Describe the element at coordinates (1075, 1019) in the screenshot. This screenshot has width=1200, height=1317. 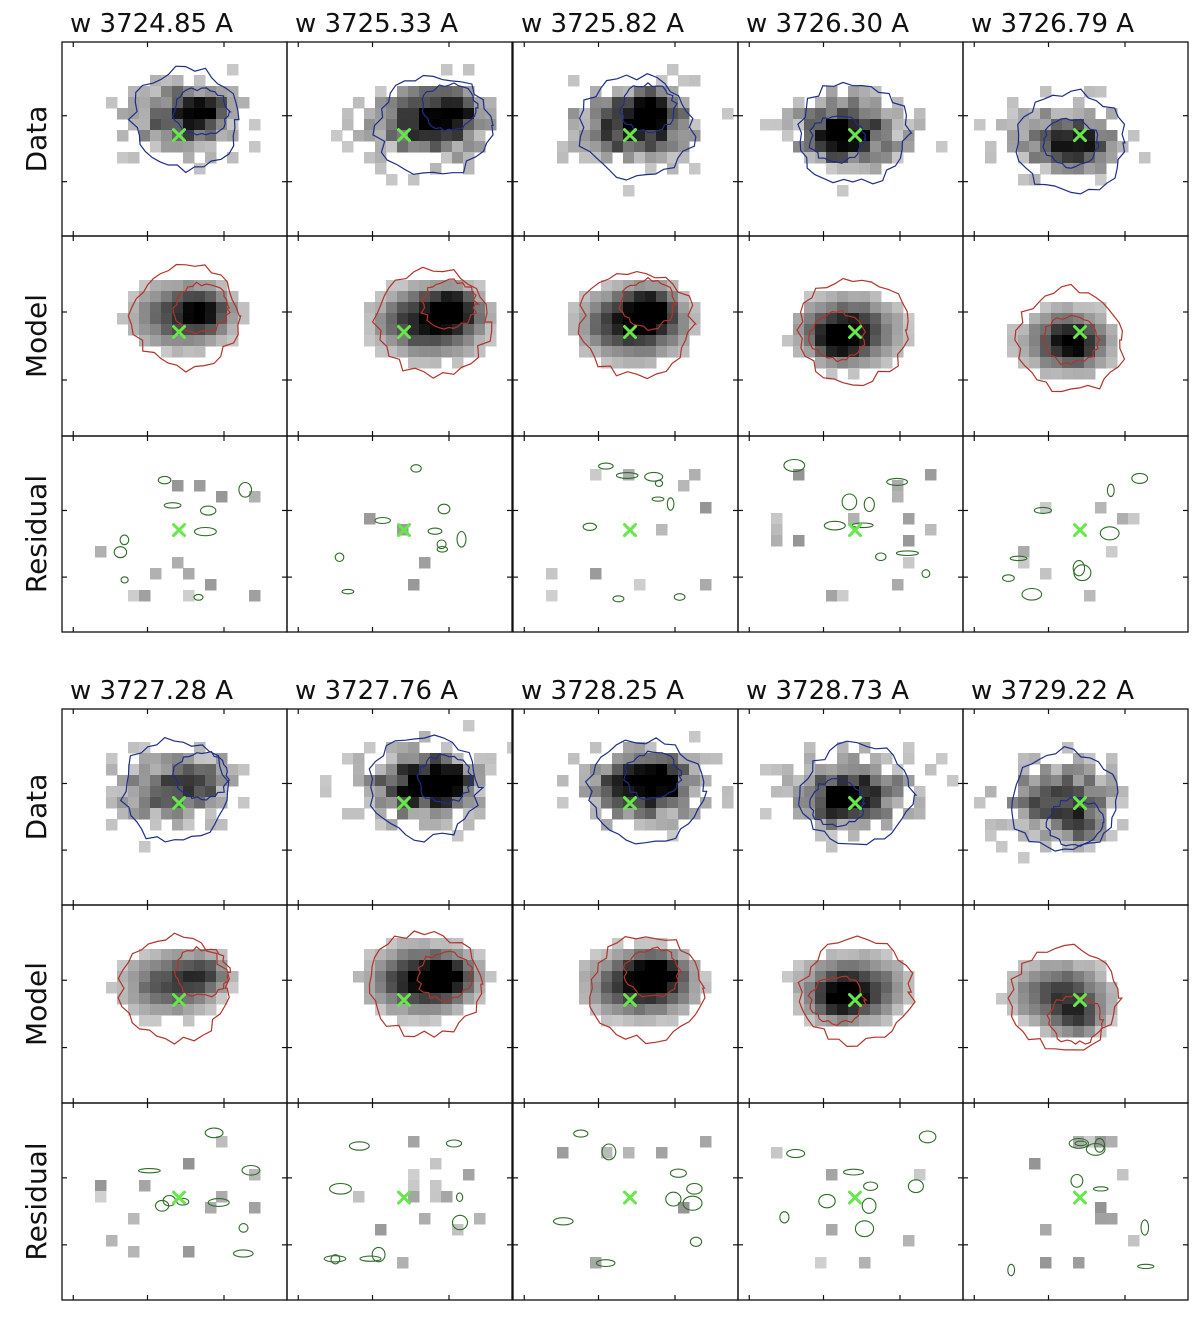
I see `model-contour-inner` at that location.